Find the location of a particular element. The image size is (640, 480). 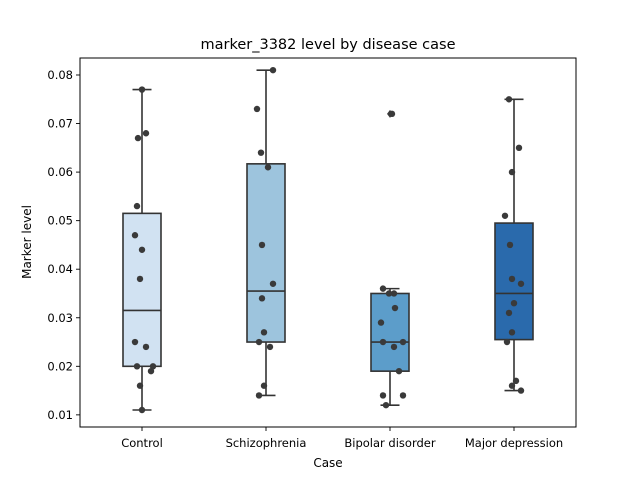

x-axis-label: Case is located at coordinates (327, 463).